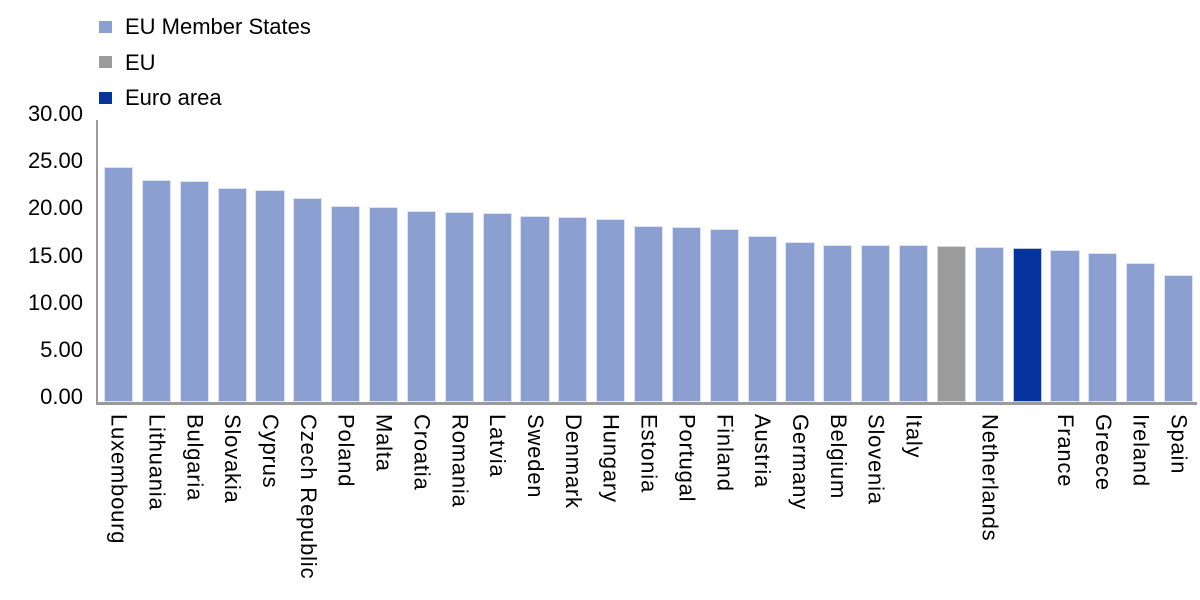 The width and height of the screenshot is (1200, 600). Describe the element at coordinates (1179, 338) in the screenshot. I see `bar-spain` at that location.